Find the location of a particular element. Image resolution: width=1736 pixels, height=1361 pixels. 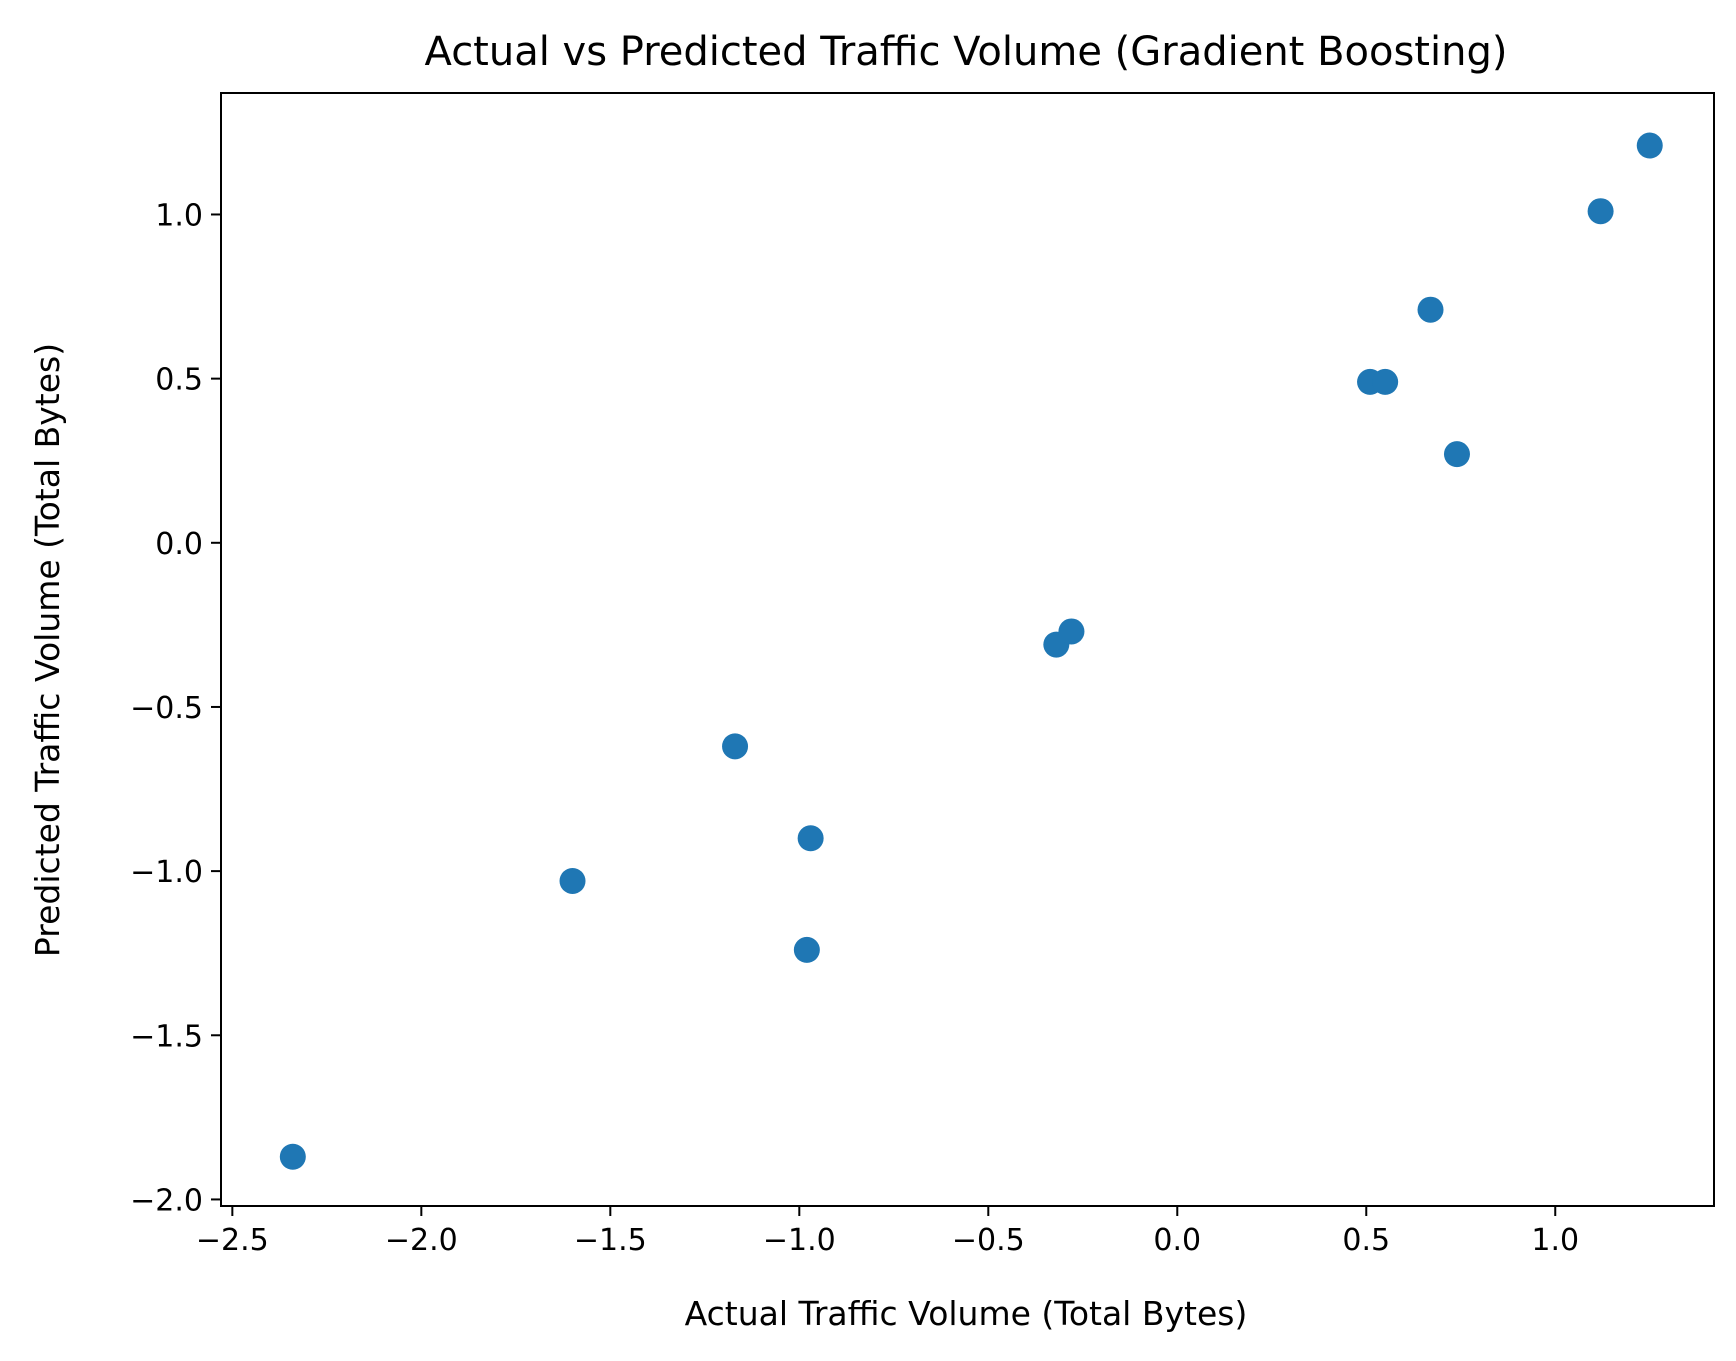

x-axis-ticks: −2.5 −2.0 −1.5 −1.0 −0.5 0.0 0.5 1.0 is located at coordinates (887, 1232).